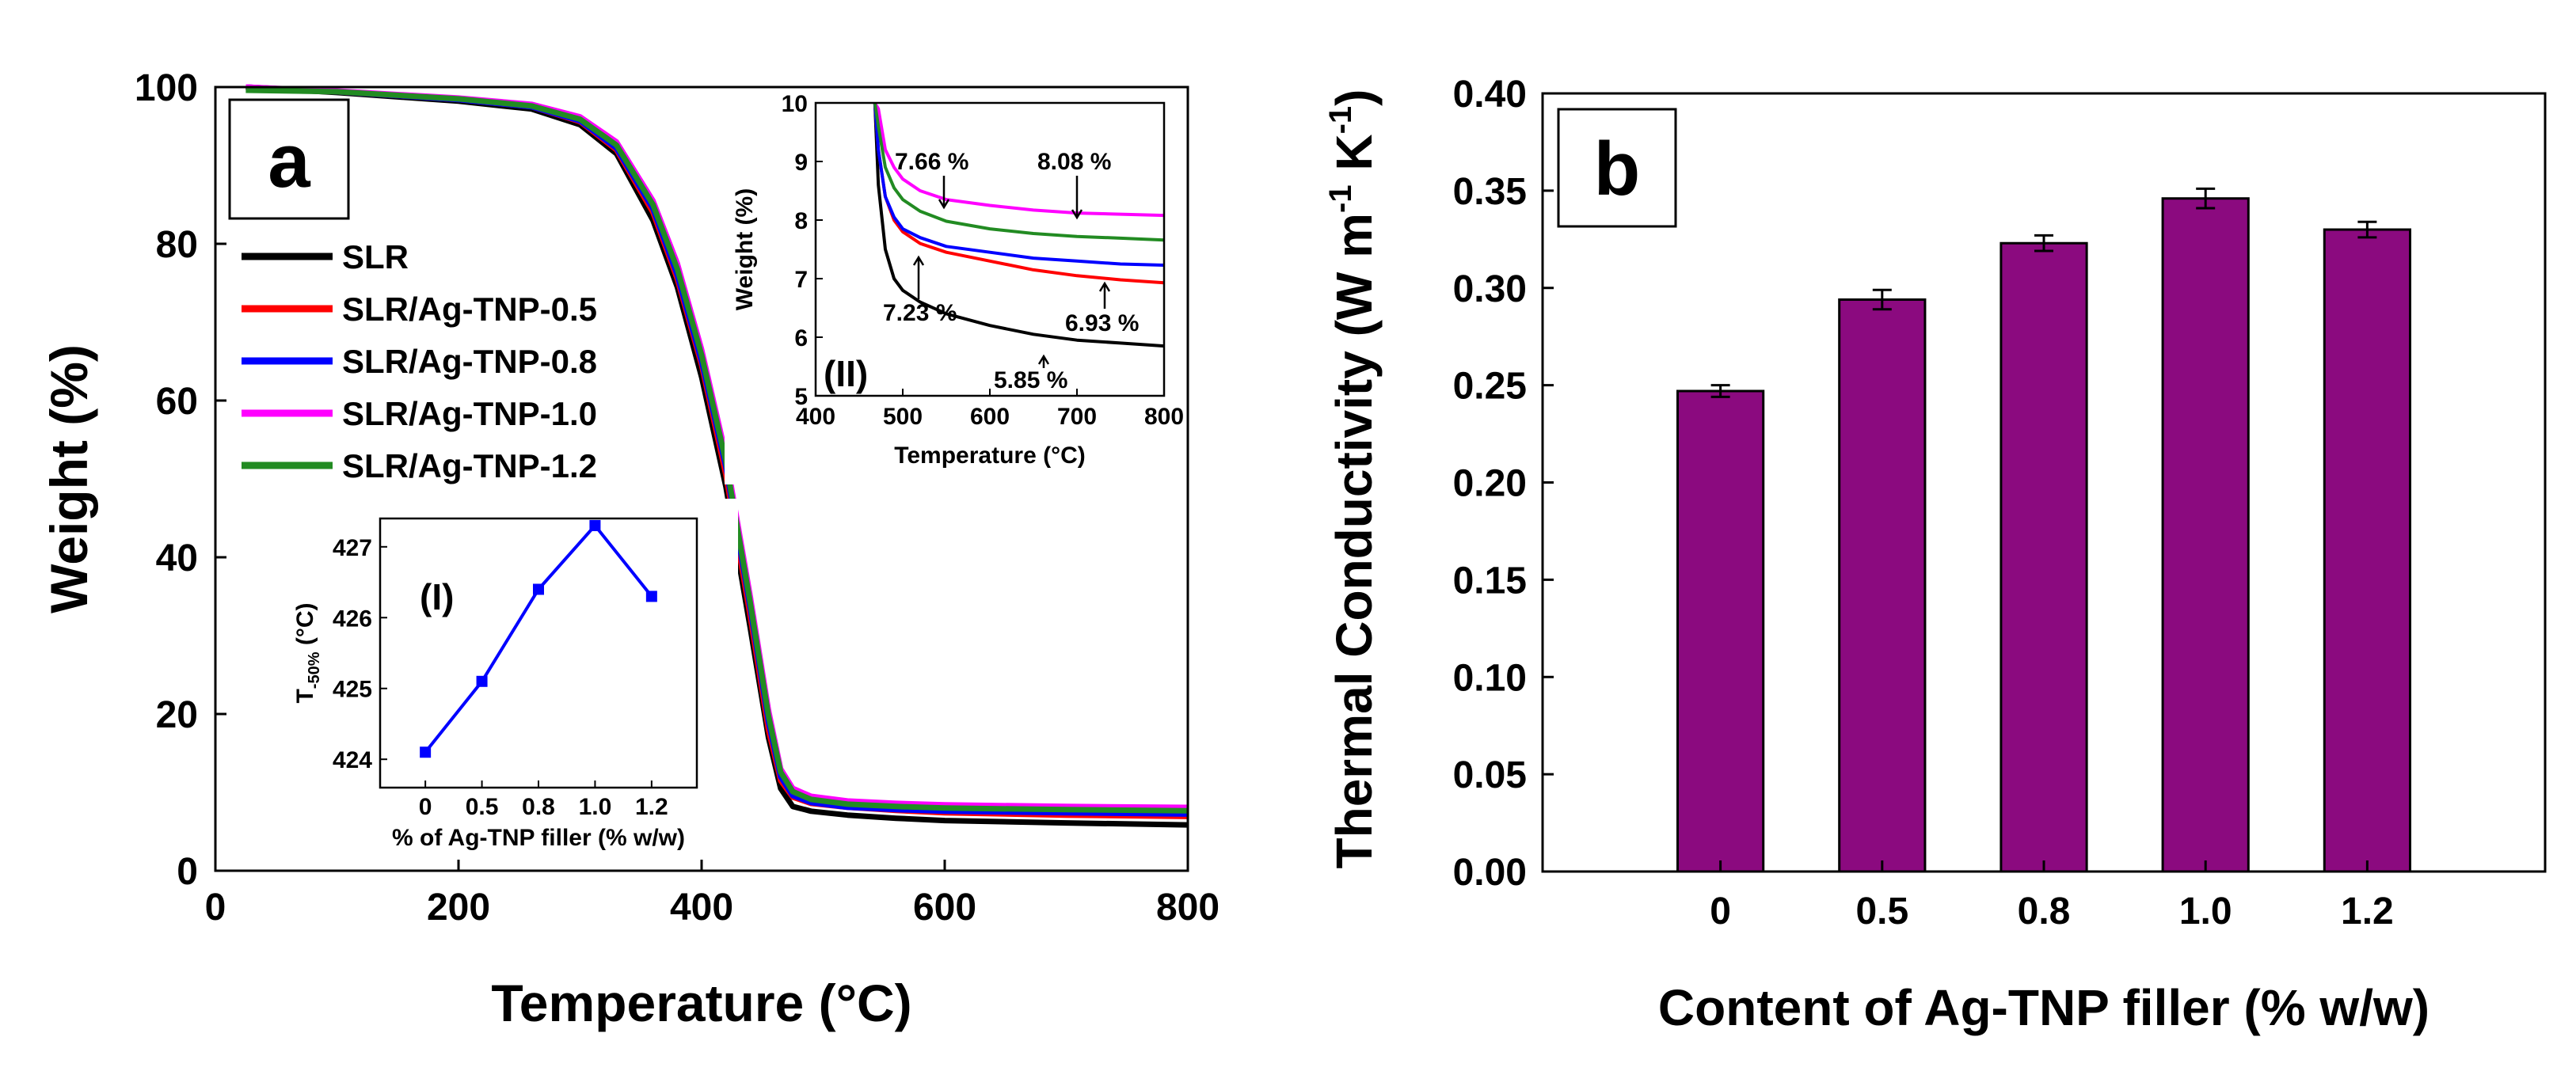 The height and width of the screenshot is (1090, 2576). I want to click on x-tick-label: 1.2, so click(2367, 911).